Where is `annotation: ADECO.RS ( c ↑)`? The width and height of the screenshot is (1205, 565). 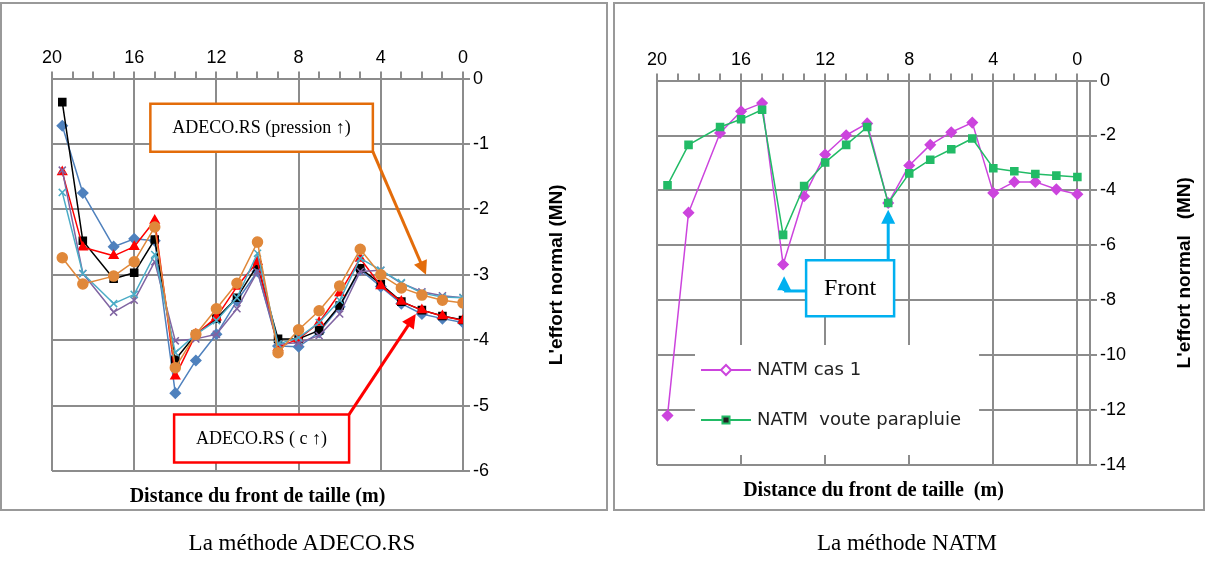
annotation: ADECO.RS ( c ↑) is located at coordinates (262, 439).